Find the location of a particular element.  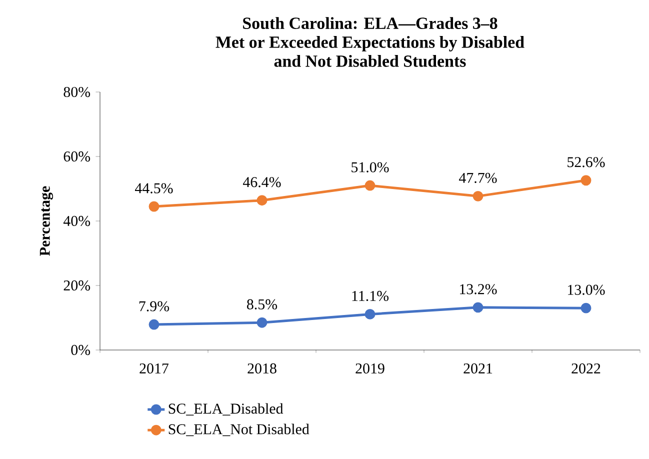

x-tick-label: 2018 is located at coordinates (262, 368).